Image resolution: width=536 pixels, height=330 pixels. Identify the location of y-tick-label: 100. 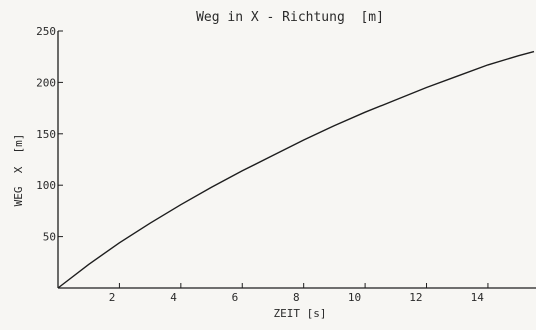
(46, 185).